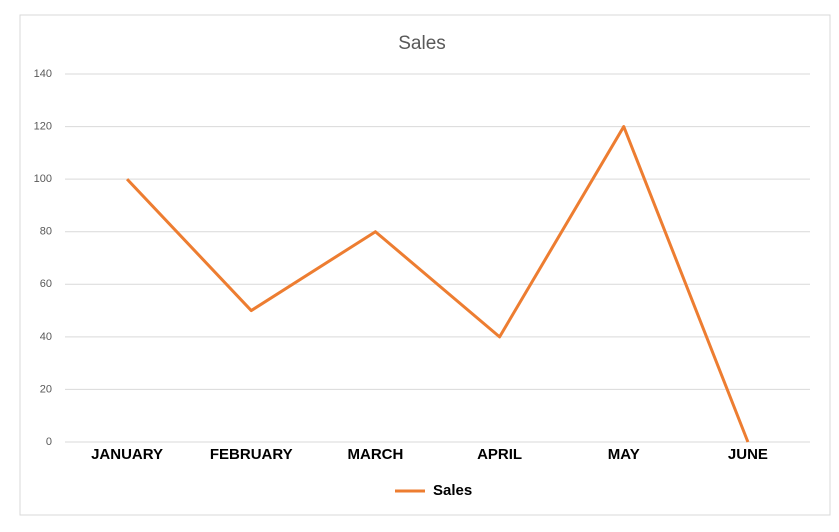  I want to click on y-tick-label: 20, so click(46, 389).